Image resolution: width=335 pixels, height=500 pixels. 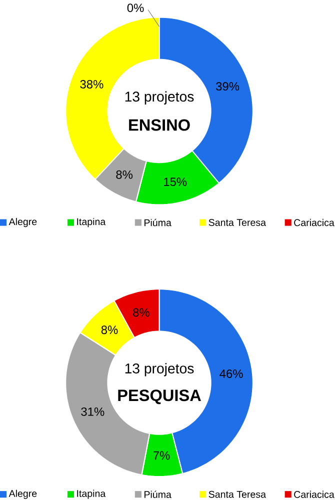 I want to click on data-label: 46%, so click(x=231, y=373).